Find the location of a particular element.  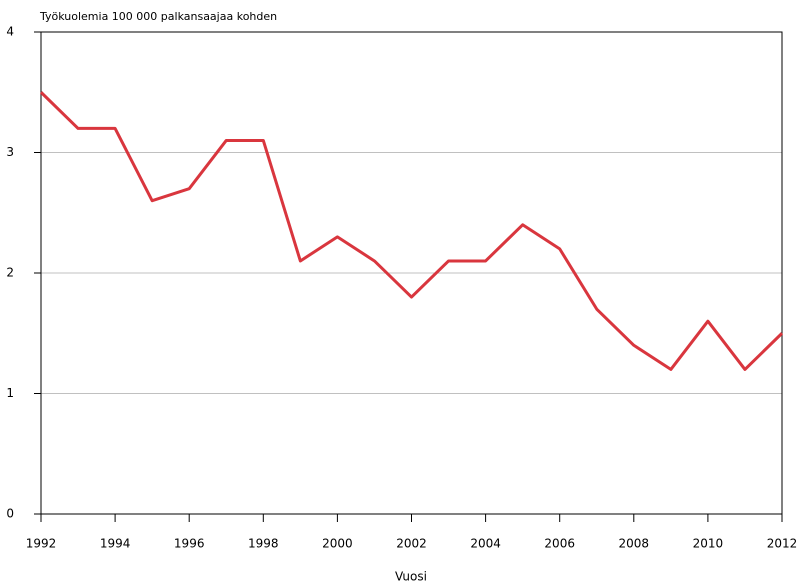

x-tick-label: 2000 is located at coordinates (337, 544).